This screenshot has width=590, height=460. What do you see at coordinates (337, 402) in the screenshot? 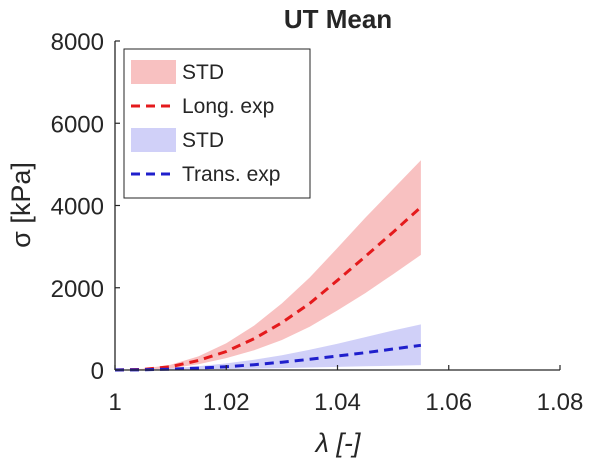
I see `x-tick-label: 1.04` at bounding box center [337, 402].